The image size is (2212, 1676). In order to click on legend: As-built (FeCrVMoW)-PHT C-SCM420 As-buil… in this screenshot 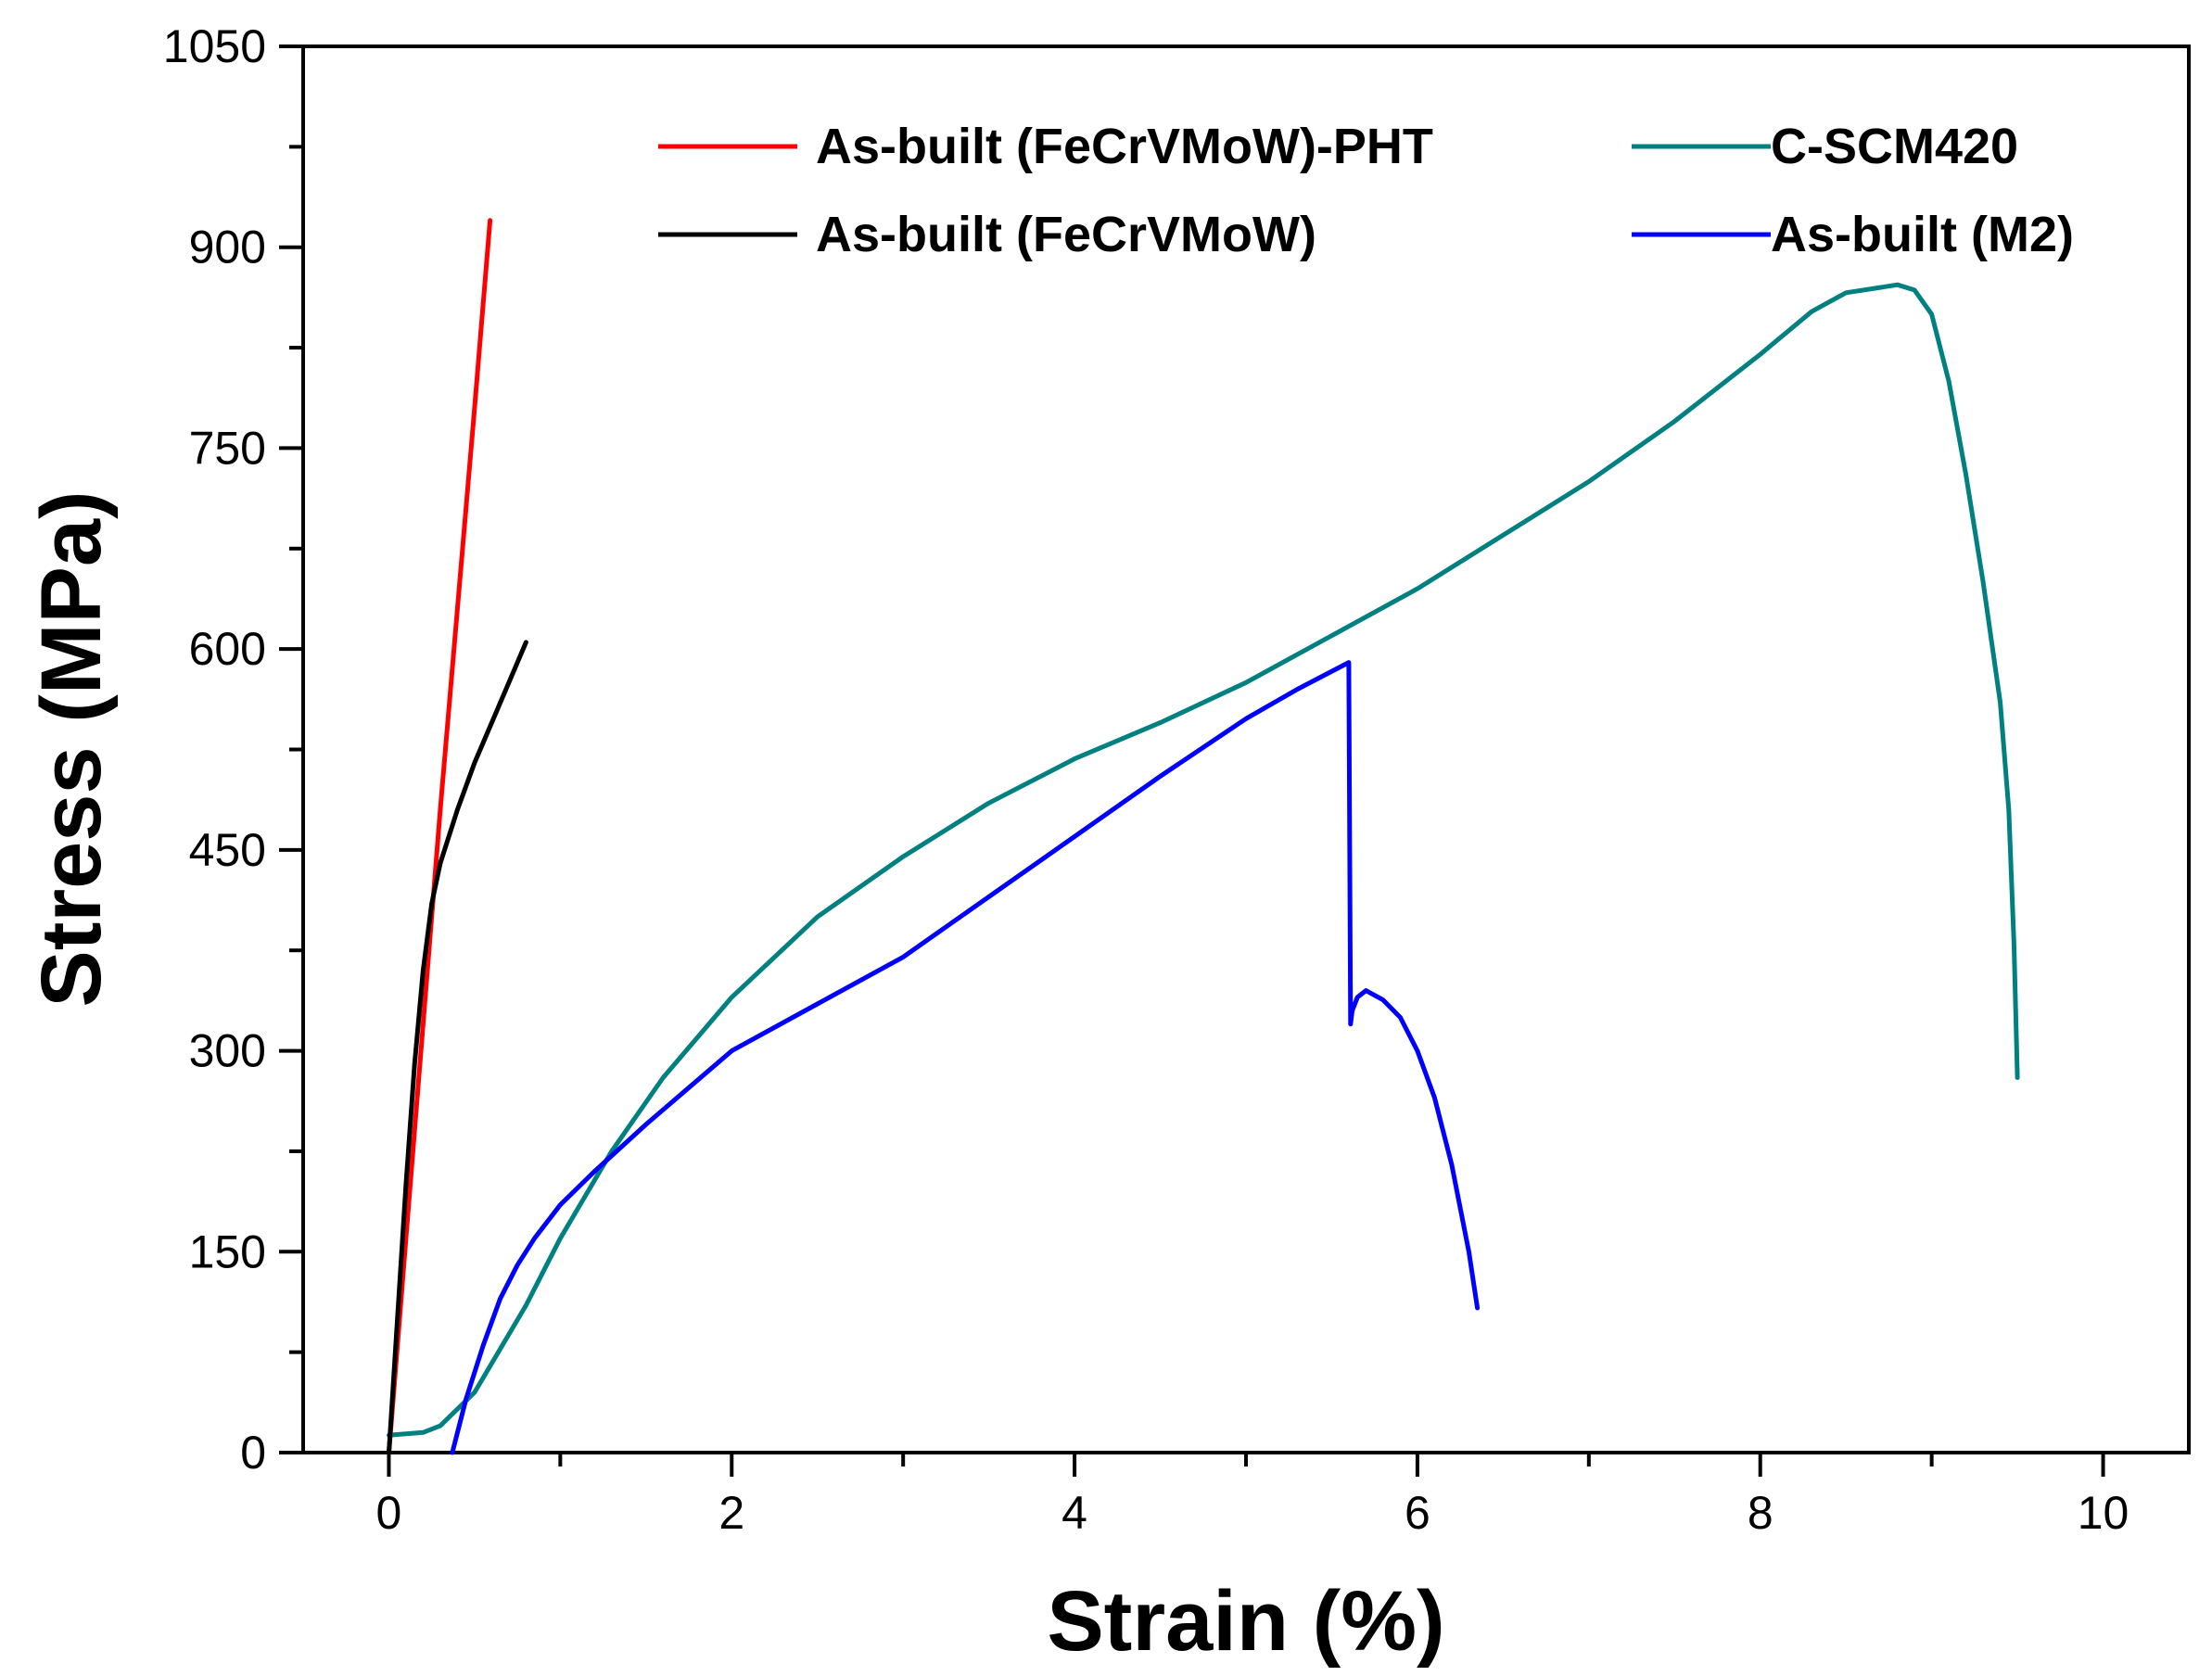, I will do `click(1366, 190)`.